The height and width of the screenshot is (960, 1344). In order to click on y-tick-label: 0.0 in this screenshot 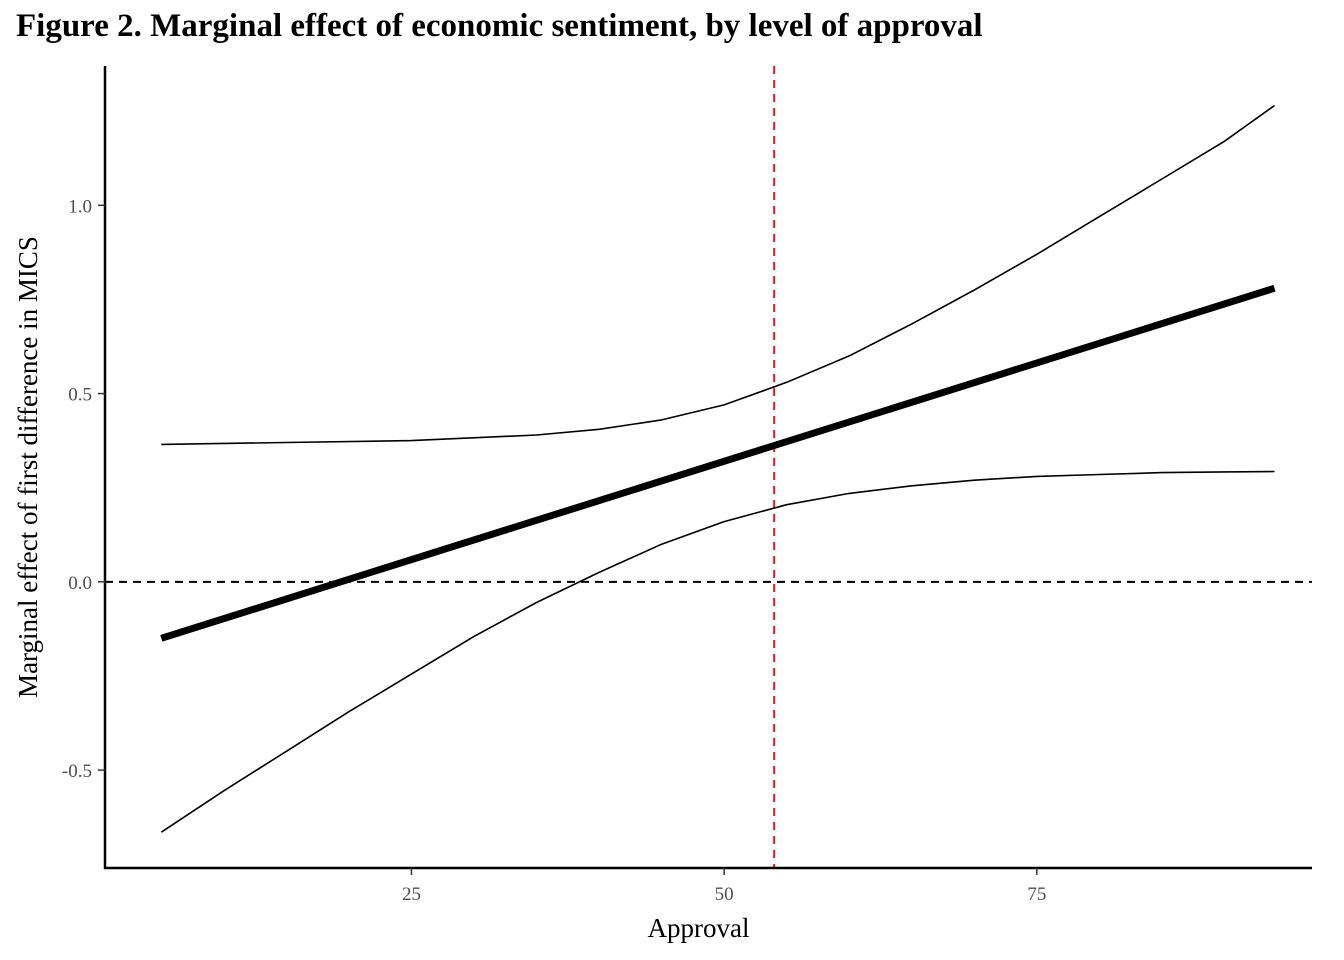, I will do `click(80, 583)`.